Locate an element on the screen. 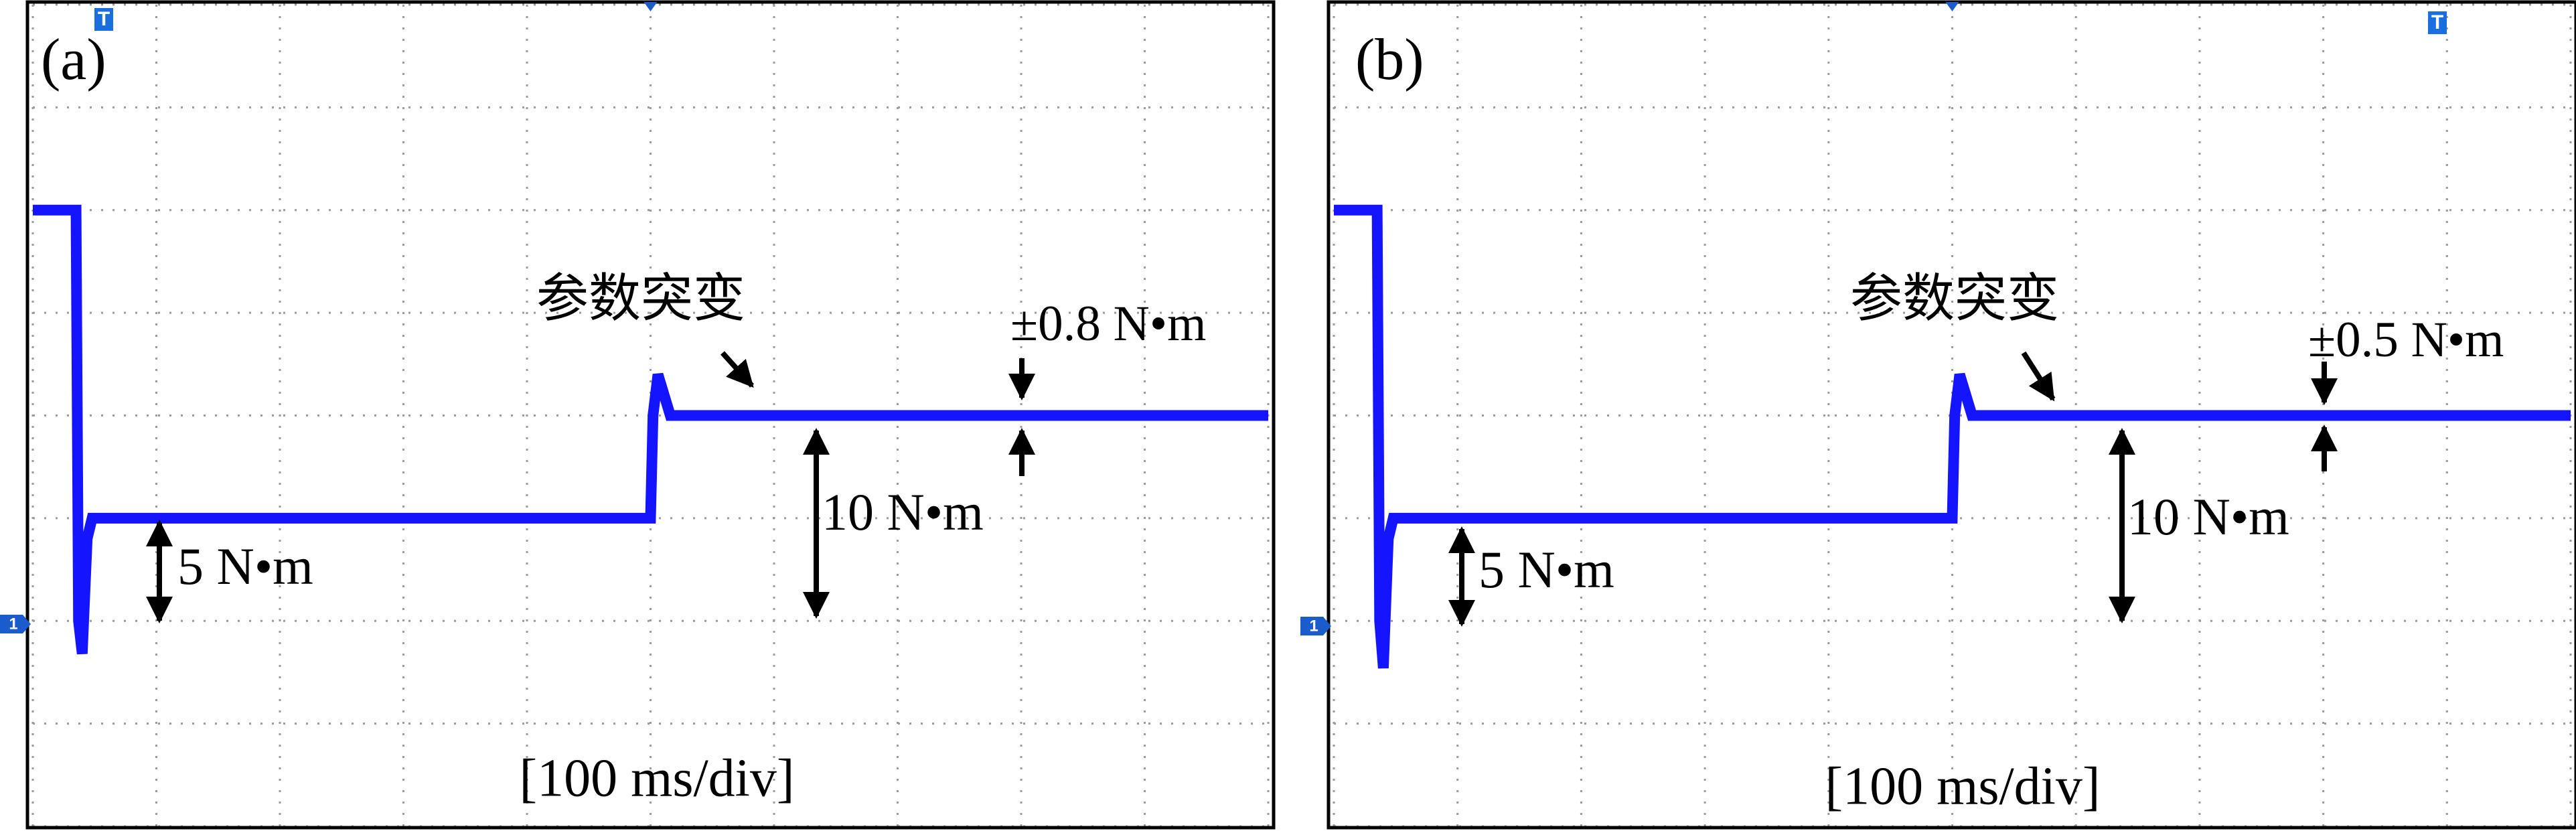  annotation: ±0.5 N•m is located at coordinates (2406, 340).